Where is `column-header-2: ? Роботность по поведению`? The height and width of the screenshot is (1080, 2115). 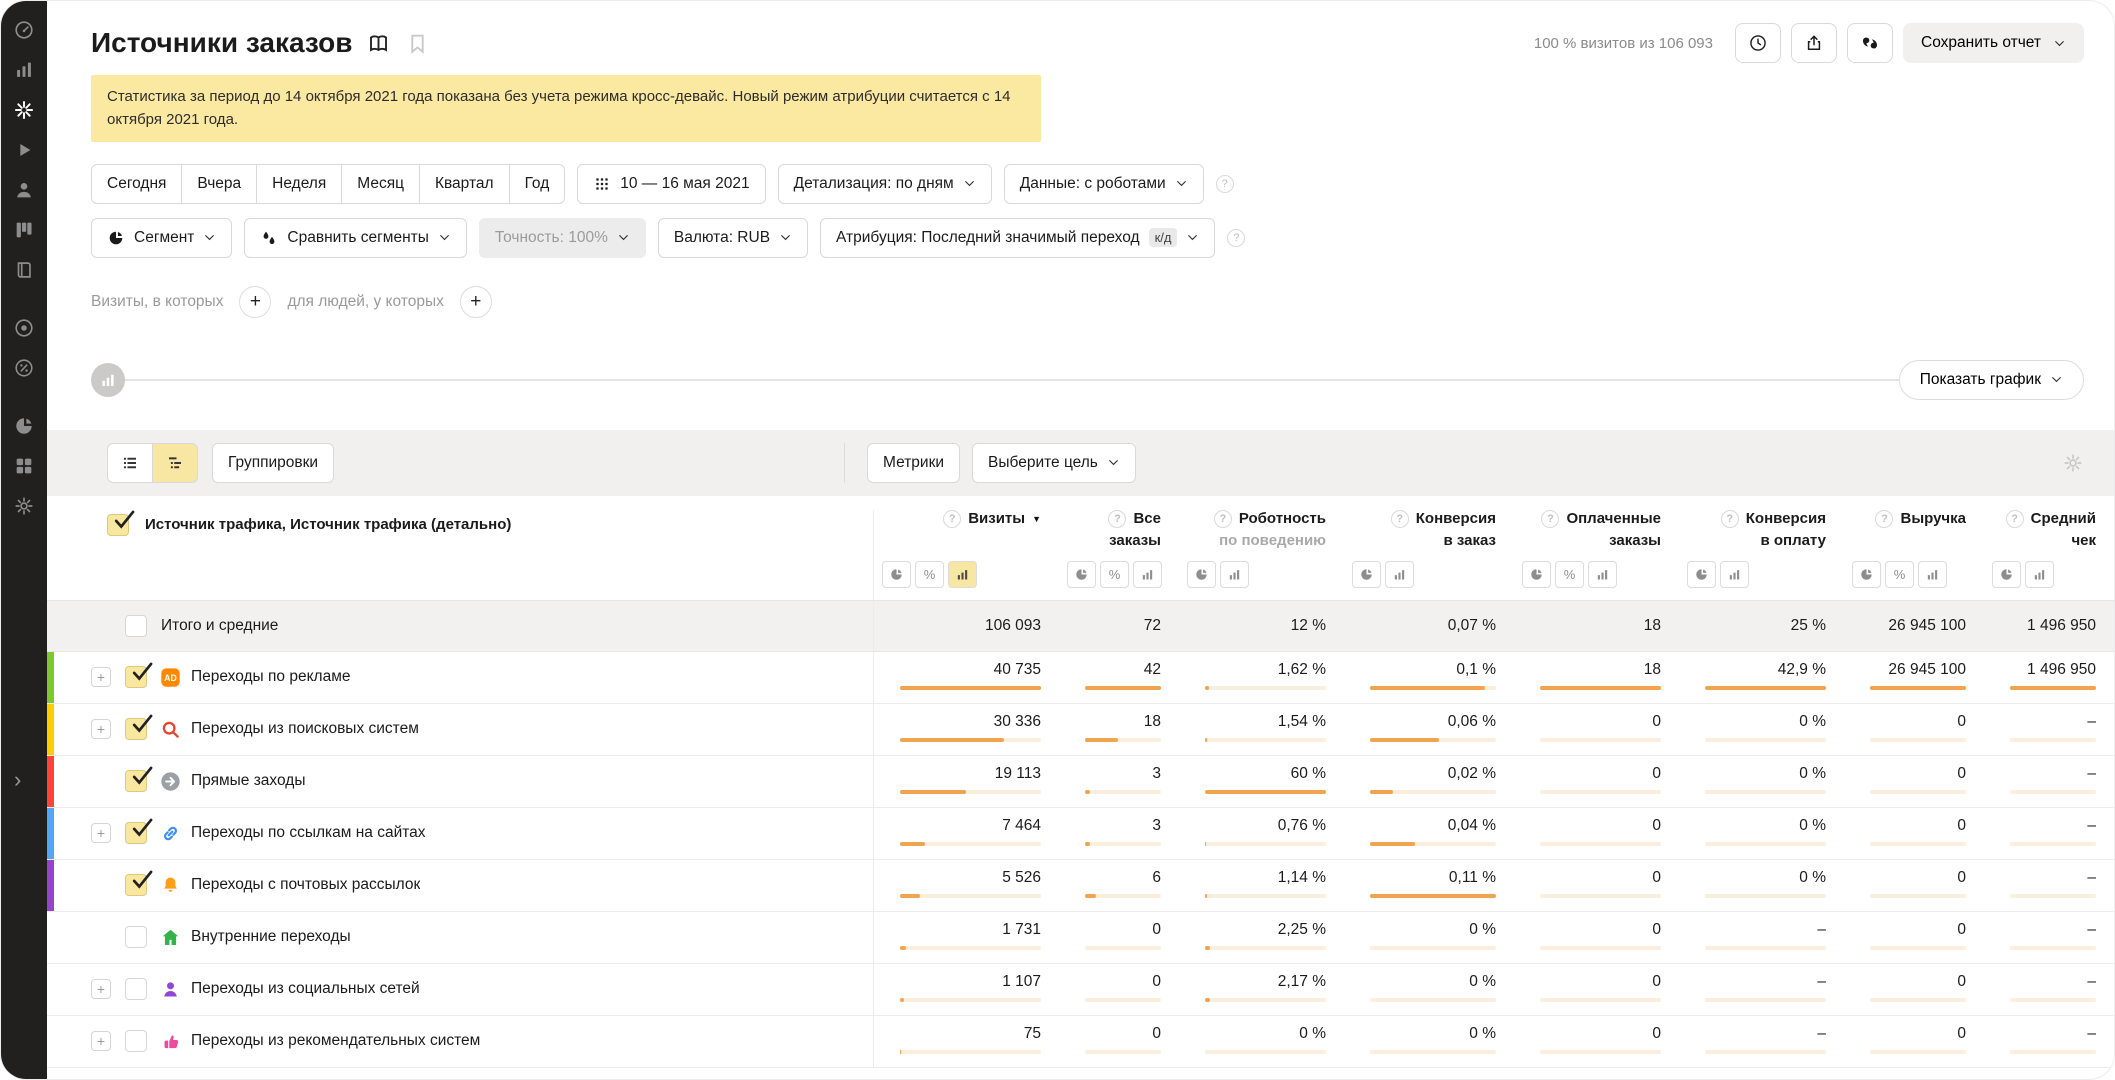
column-header-2: ? Роботность по поведению is located at coordinates (1261, 554).